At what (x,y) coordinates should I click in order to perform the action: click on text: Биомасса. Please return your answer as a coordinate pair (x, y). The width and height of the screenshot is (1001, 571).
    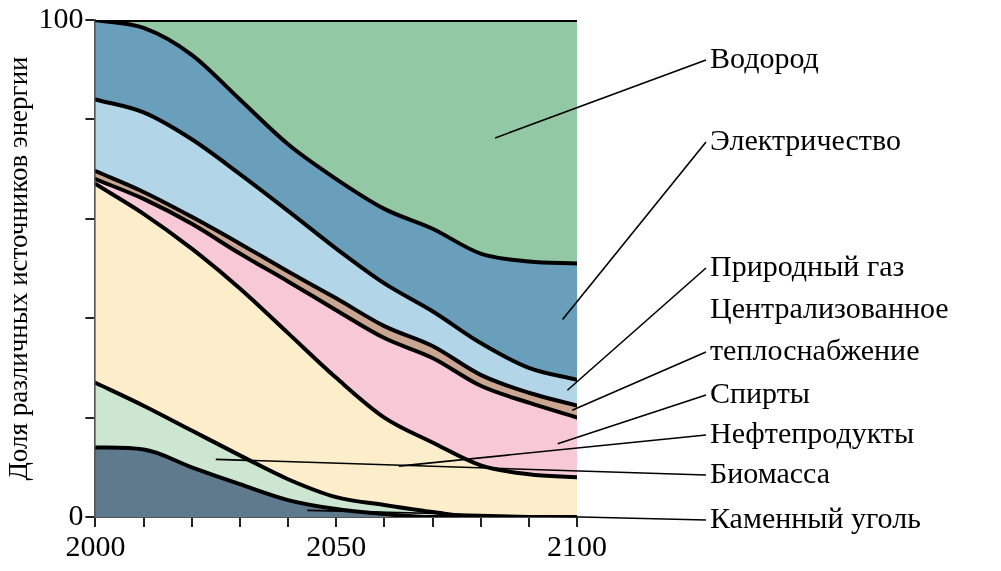
    Looking at the image, I should click on (770, 472).